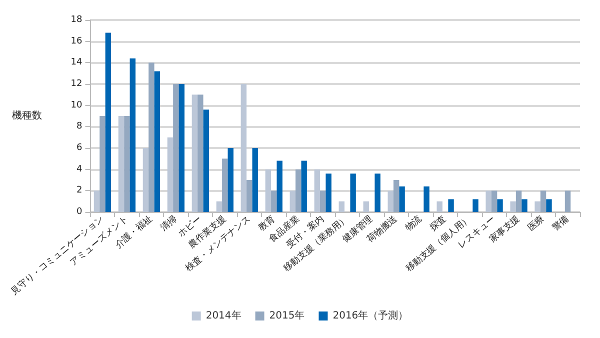 Image resolution: width=600 pixels, height=338 pixels. I want to click on y-tick-label: 16, so click(76, 41).